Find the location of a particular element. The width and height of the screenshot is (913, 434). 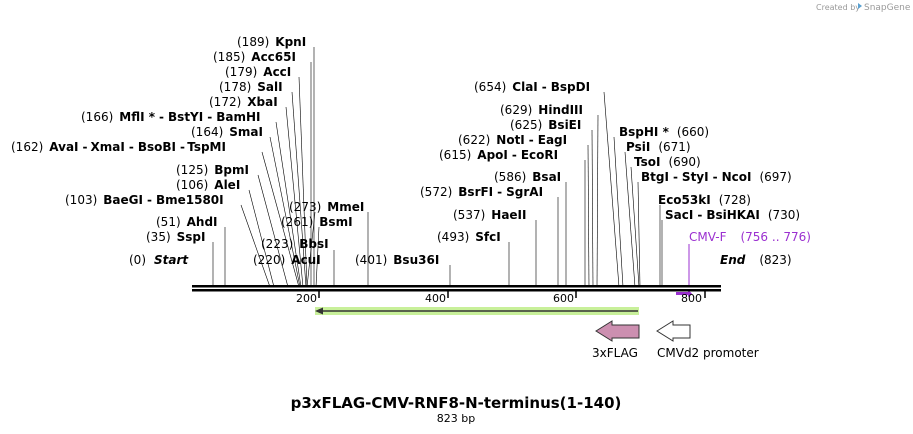

site-label: BspHI * (660) is located at coordinates (664, 132).